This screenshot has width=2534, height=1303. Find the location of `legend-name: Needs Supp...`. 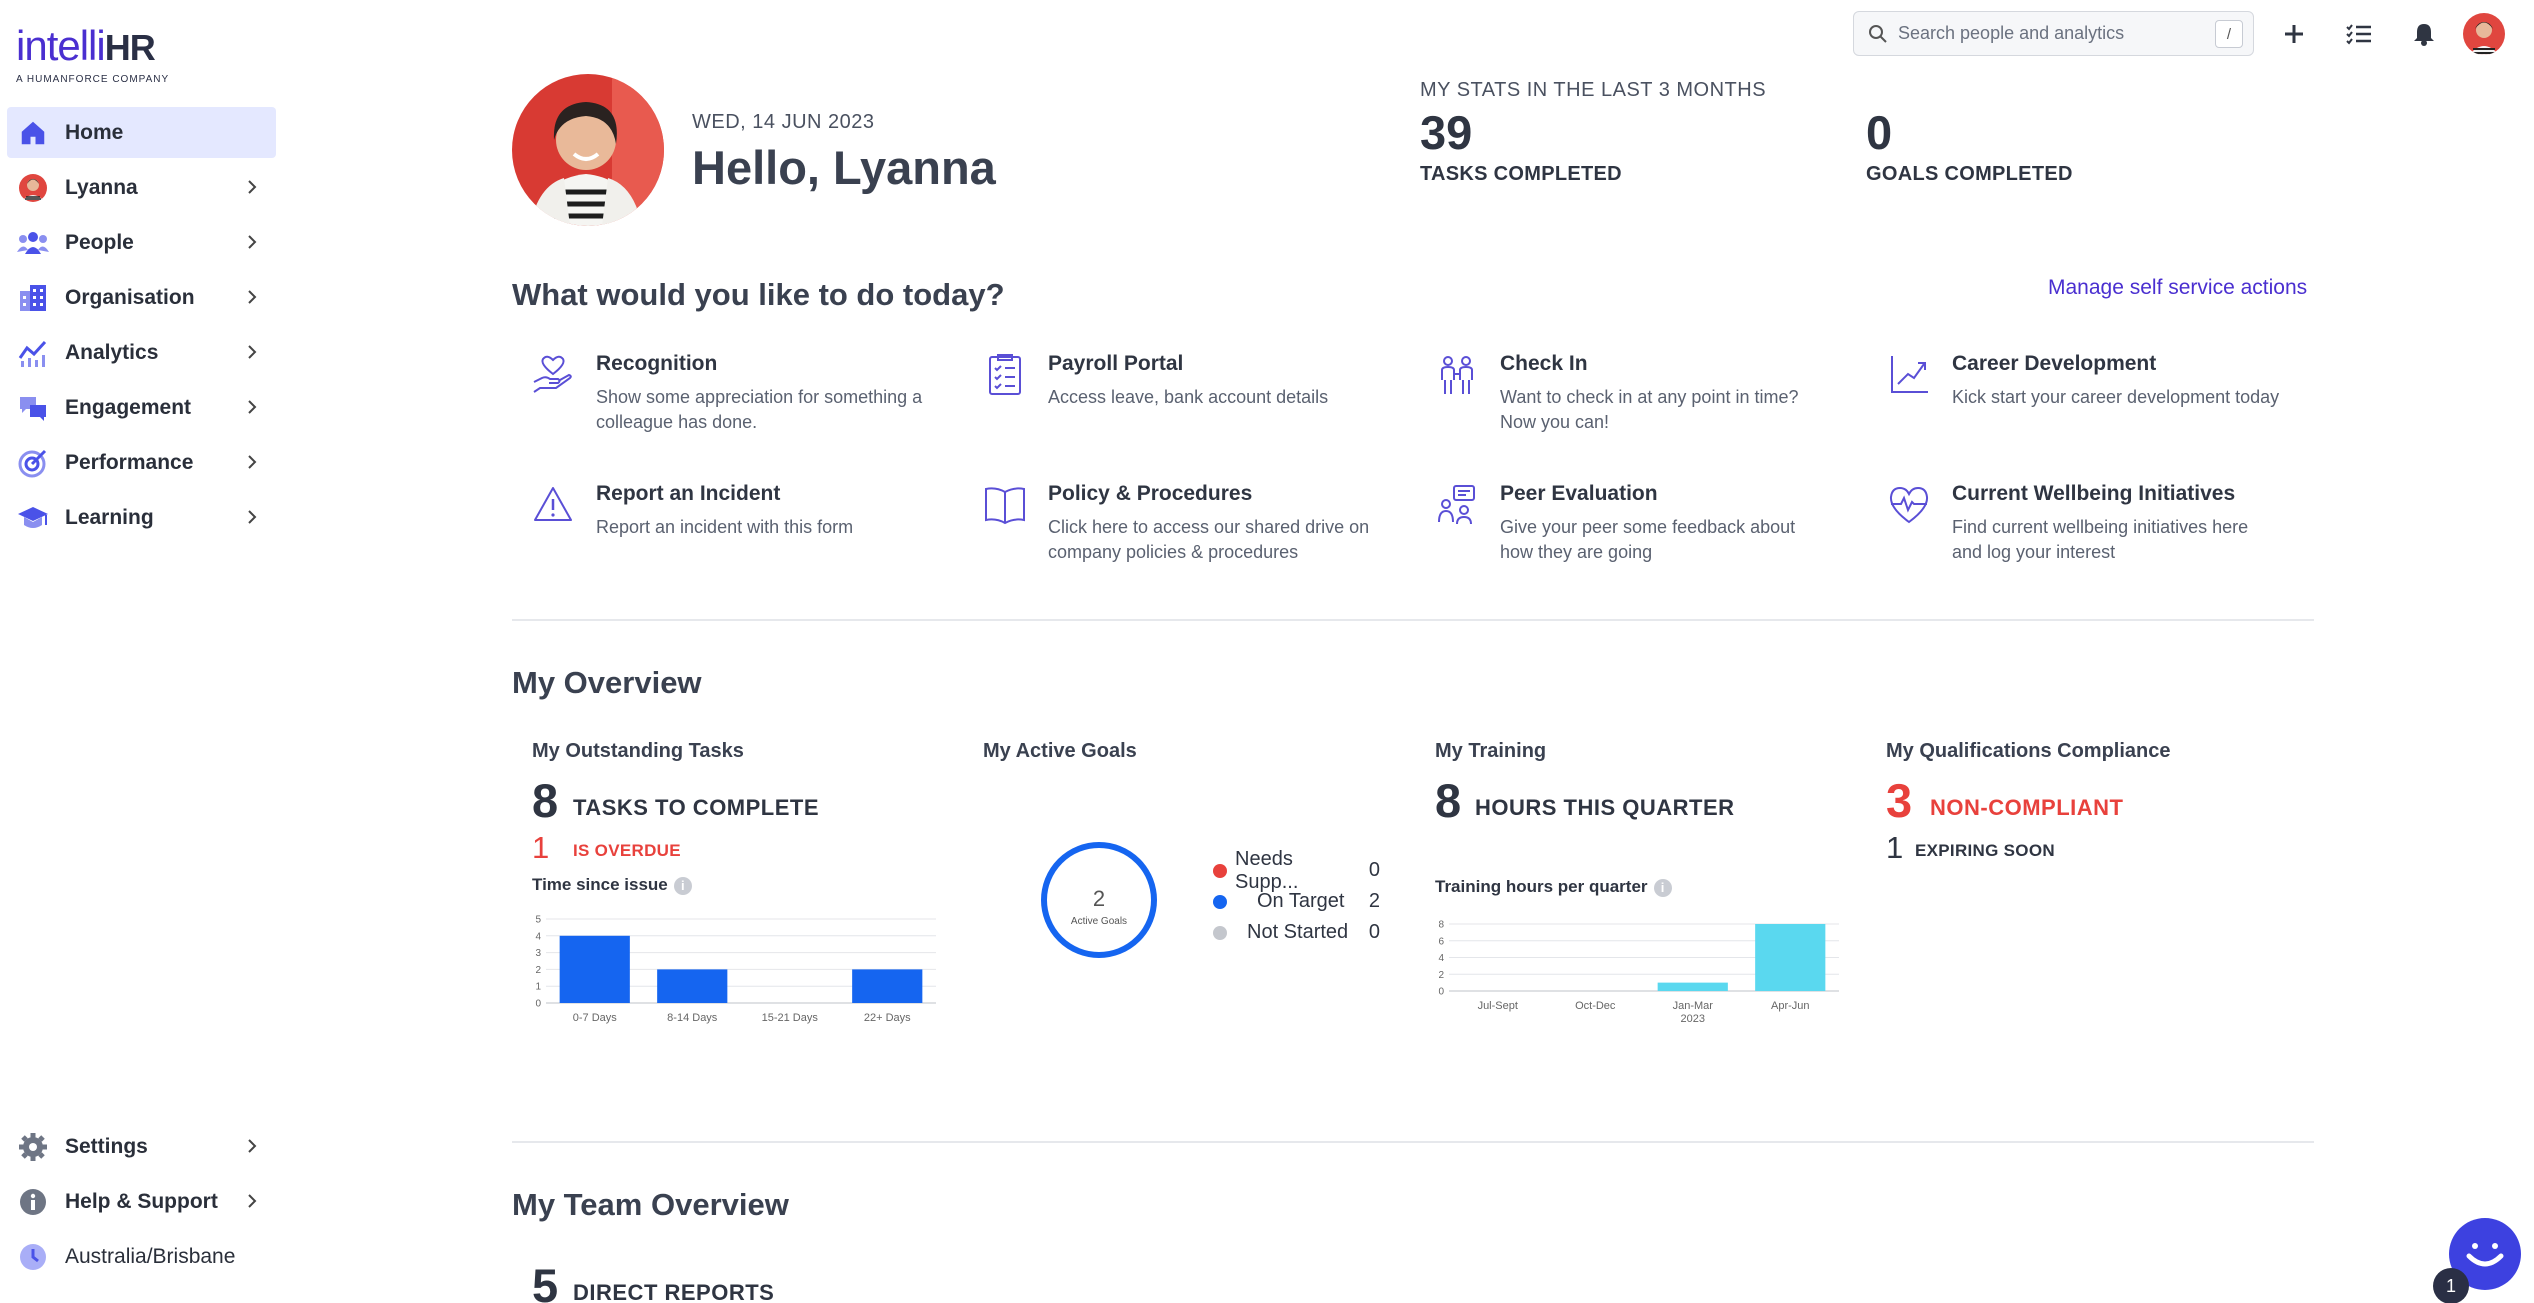

legend-name: Needs Supp... is located at coordinates (1267, 870).